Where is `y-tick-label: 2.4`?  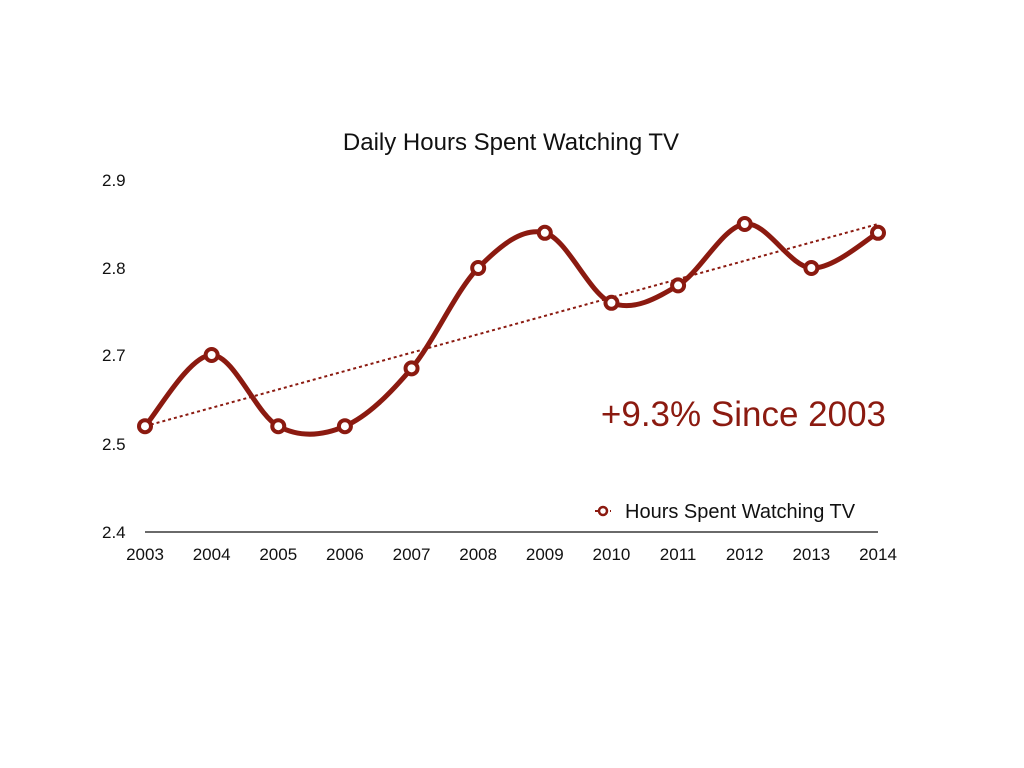 y-tick-label: 2.4 is located at coordinates (114, 532).